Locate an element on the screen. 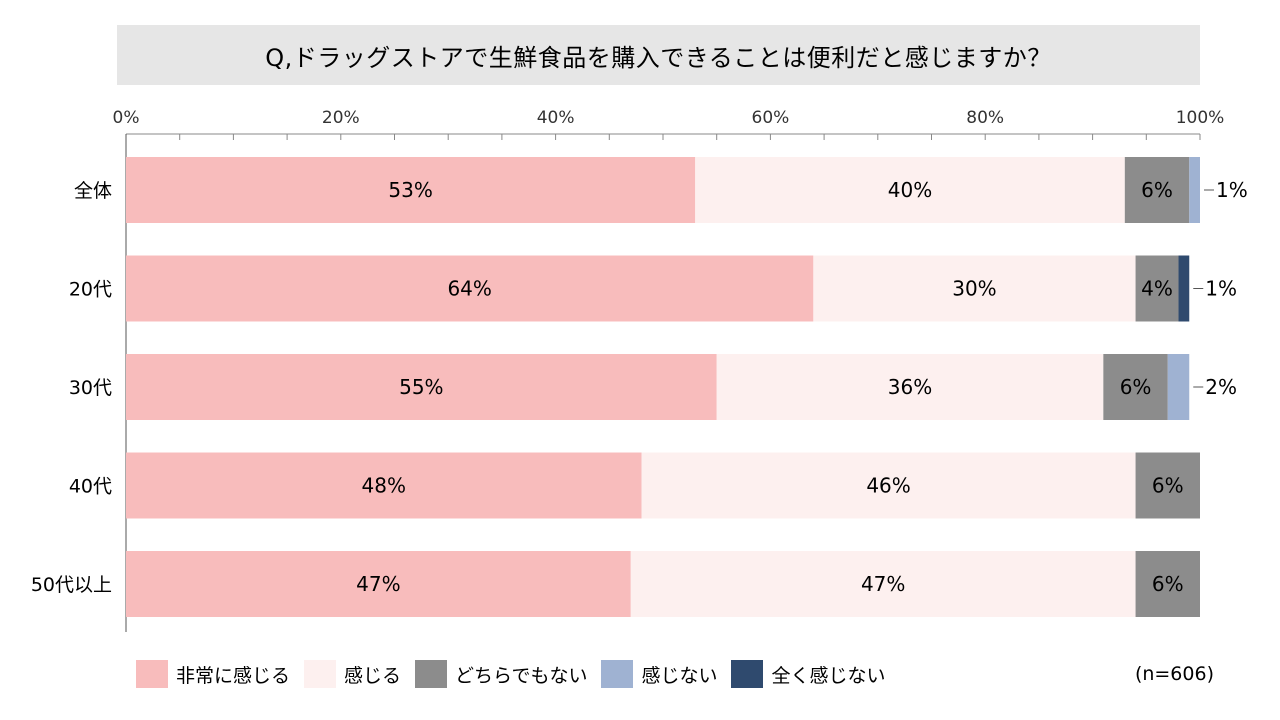  data-label: 30% is located at coordinates (974, 289).